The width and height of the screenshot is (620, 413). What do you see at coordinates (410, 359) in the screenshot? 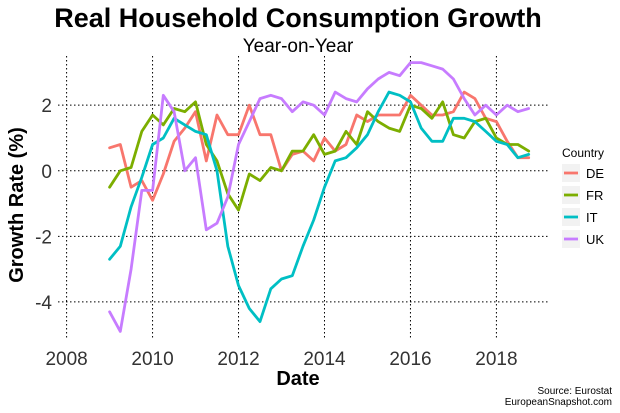
I see `x-tick-label: 2016` at bounding box center [410, 359].